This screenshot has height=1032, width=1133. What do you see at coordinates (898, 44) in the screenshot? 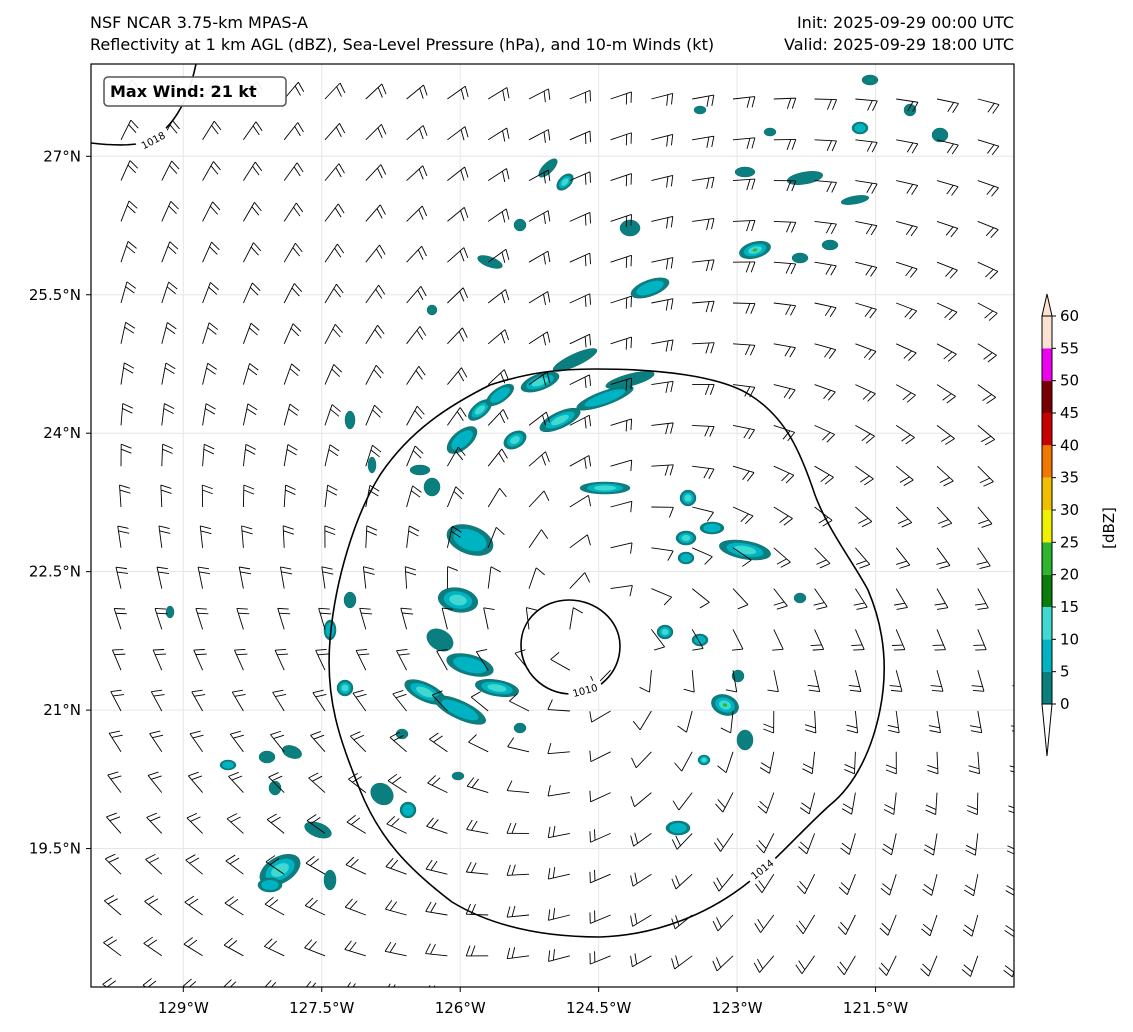
I see `valid-time: Valid: 2025-09-29 18:00 UTC` at bounding box center [898, 44].